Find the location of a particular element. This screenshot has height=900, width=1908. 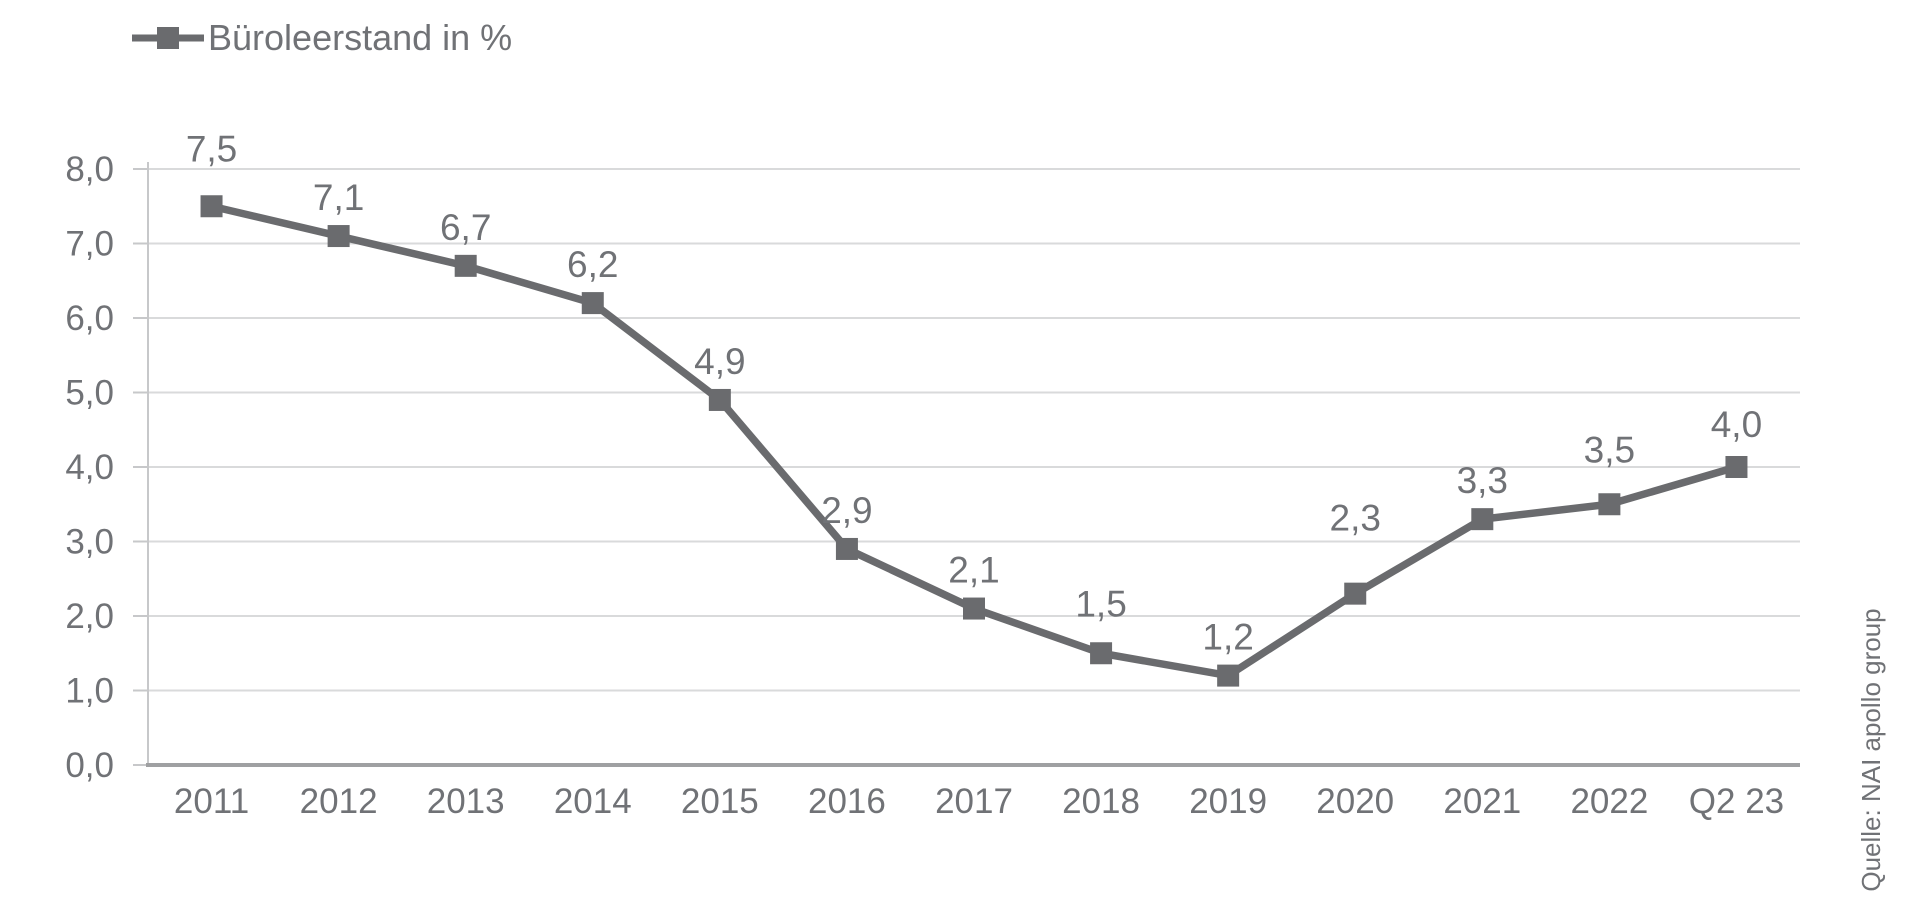

data-label: 2,1 is located at coordinates (973, 570).